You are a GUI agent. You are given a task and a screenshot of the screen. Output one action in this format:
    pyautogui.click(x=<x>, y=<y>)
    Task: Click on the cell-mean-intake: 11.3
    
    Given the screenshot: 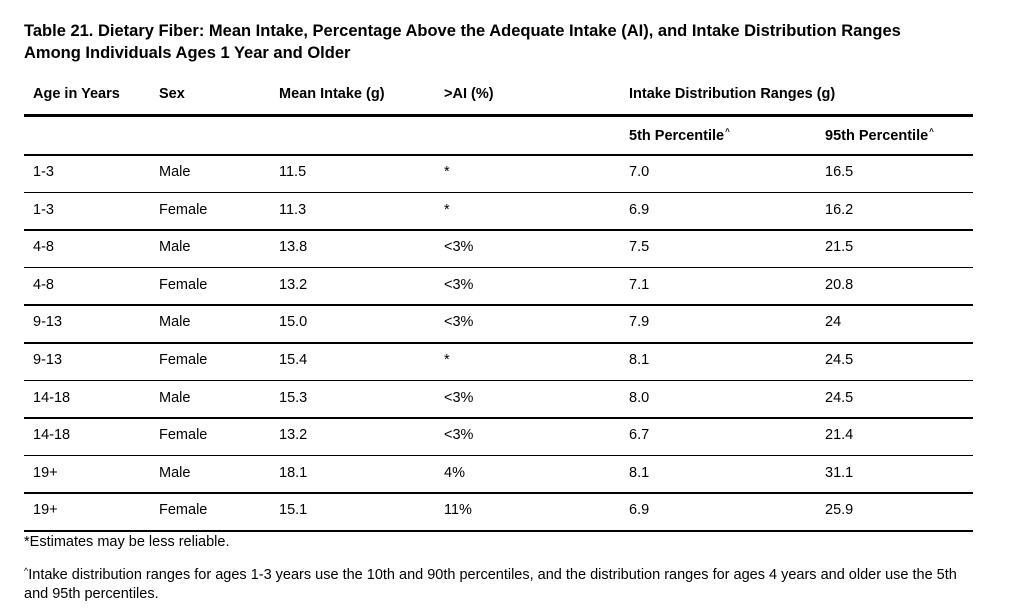 What is the action you would take?
    pyautogui.click(x=293, y=209)
    